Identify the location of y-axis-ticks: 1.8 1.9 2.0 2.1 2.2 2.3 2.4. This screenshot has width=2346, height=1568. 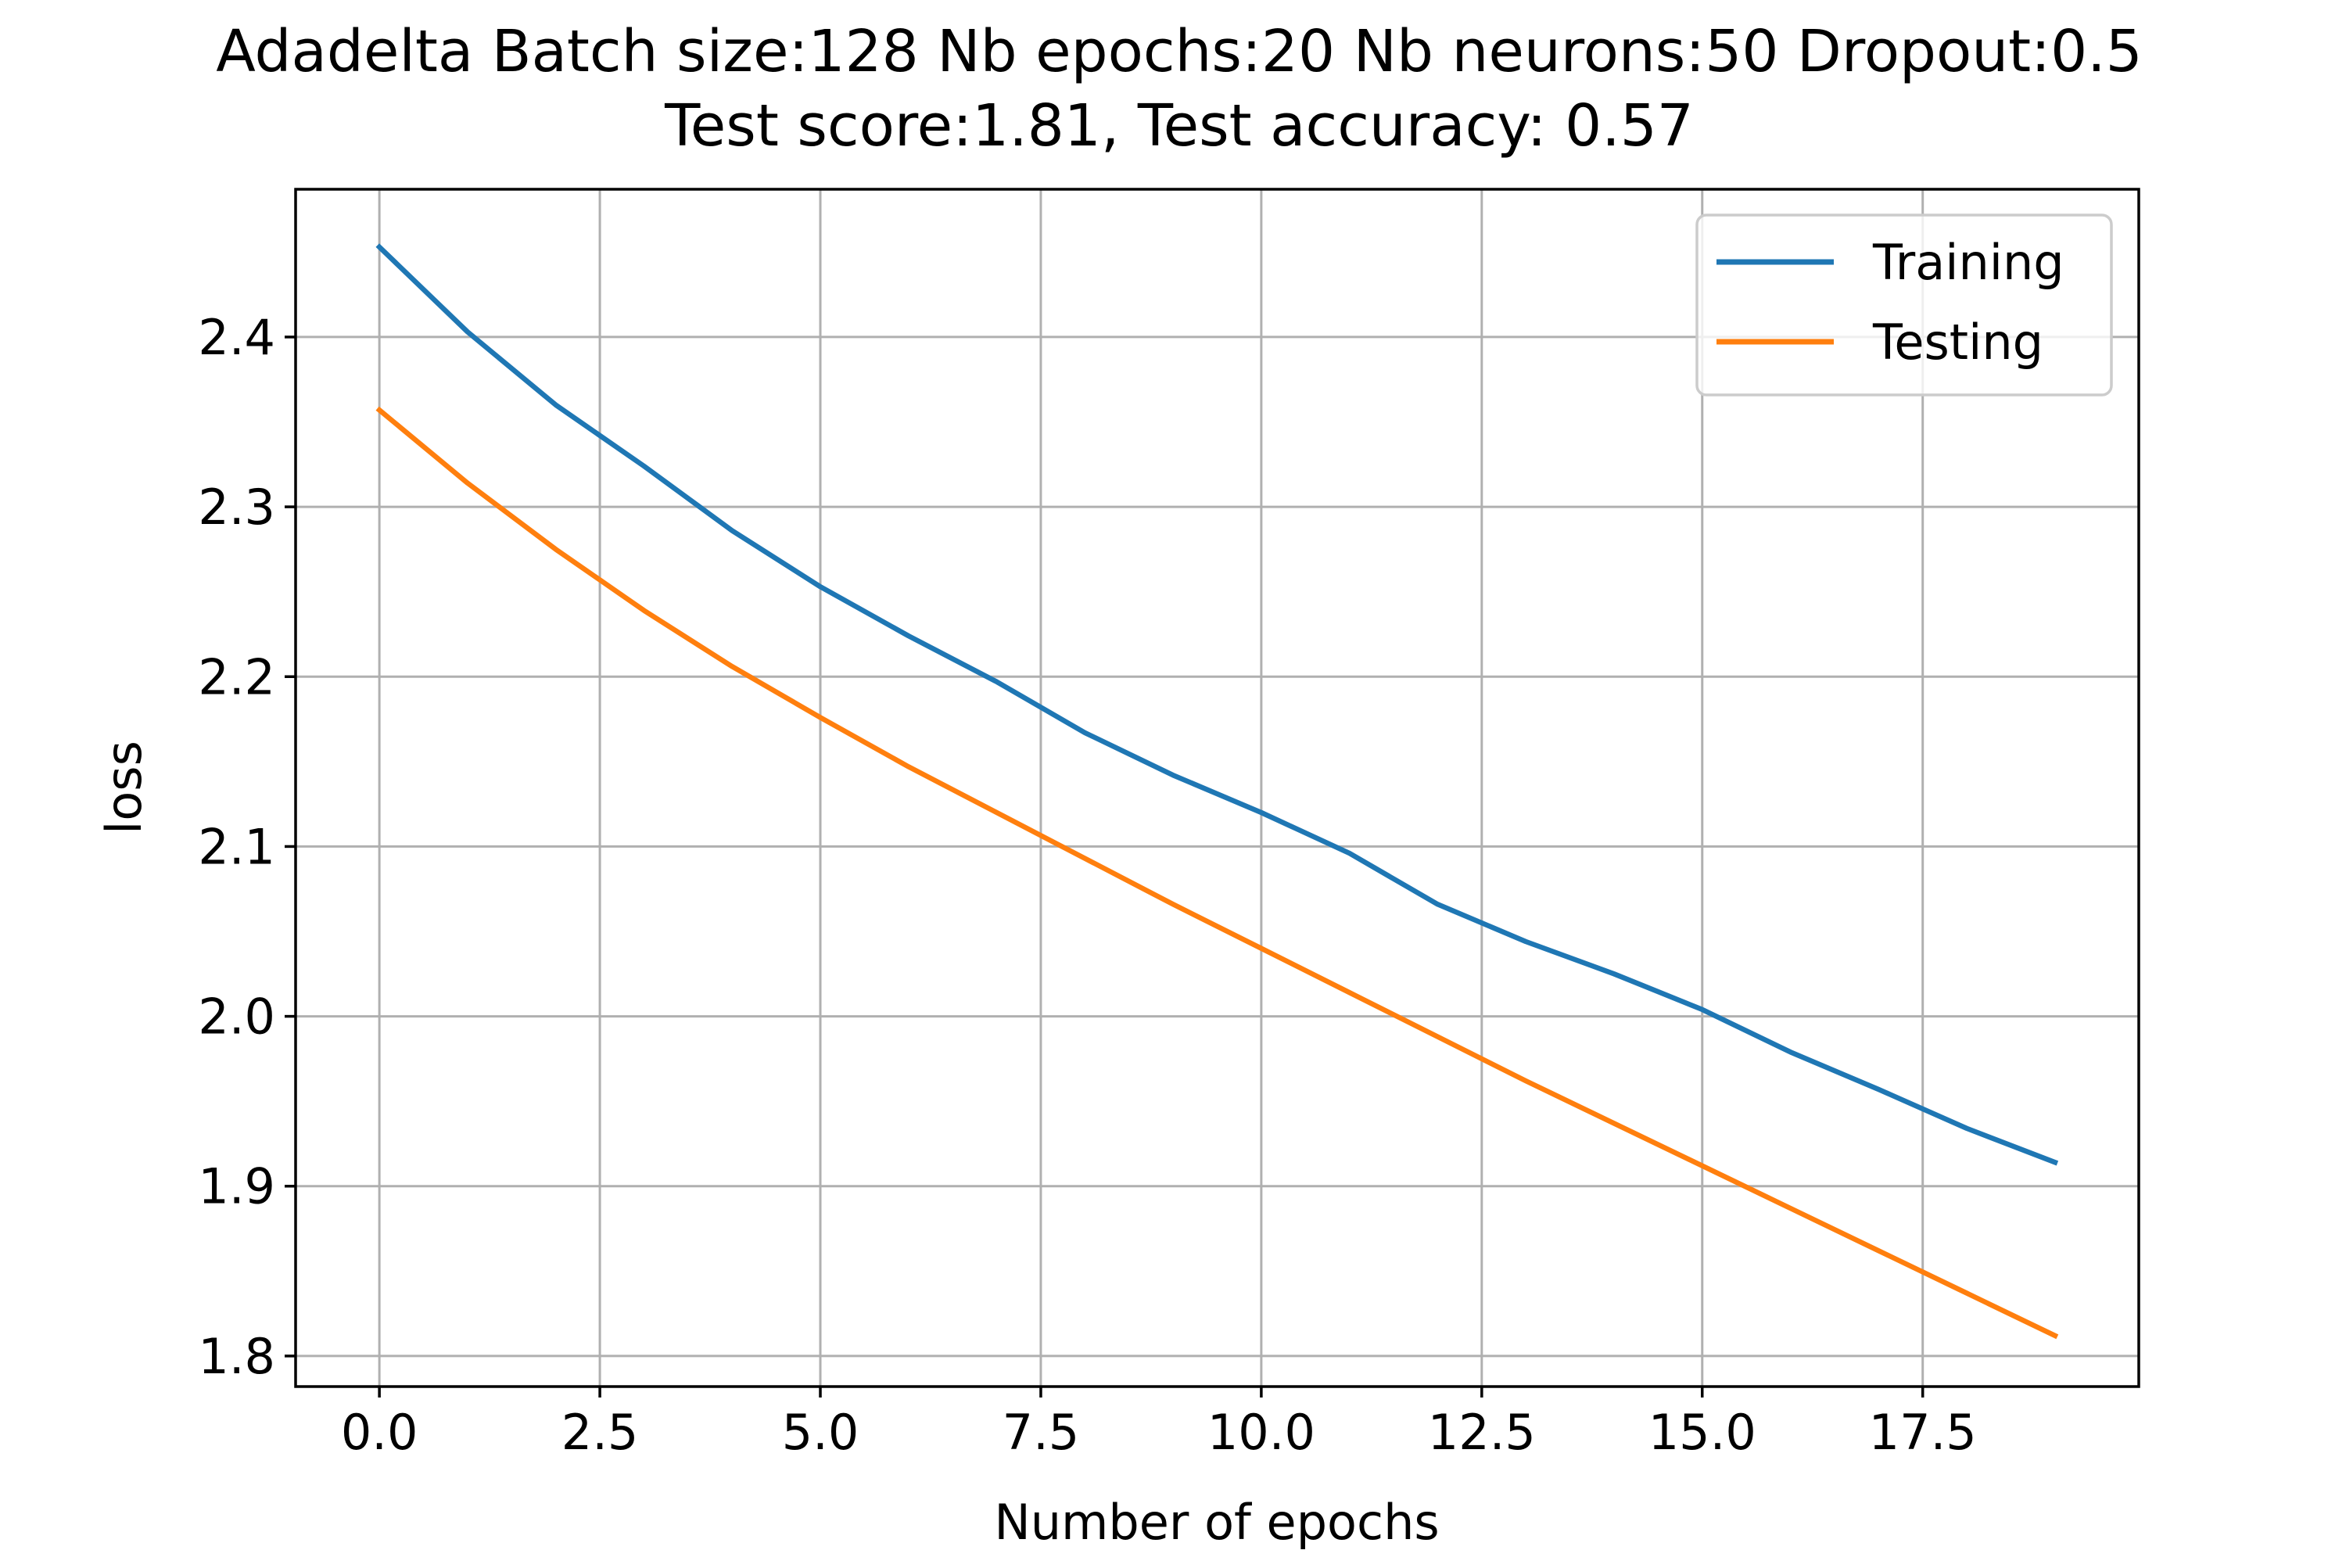
(247, 847).